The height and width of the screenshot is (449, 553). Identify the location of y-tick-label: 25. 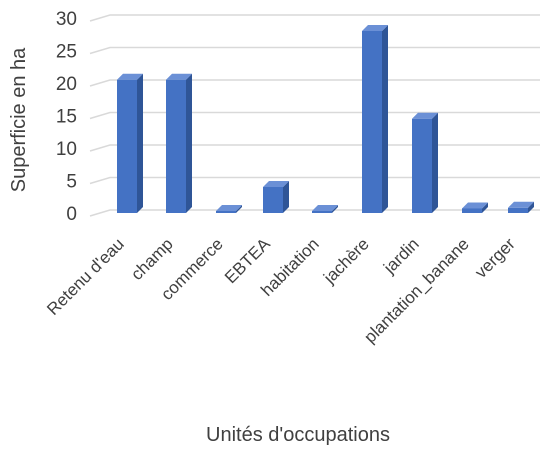
(66, 52).